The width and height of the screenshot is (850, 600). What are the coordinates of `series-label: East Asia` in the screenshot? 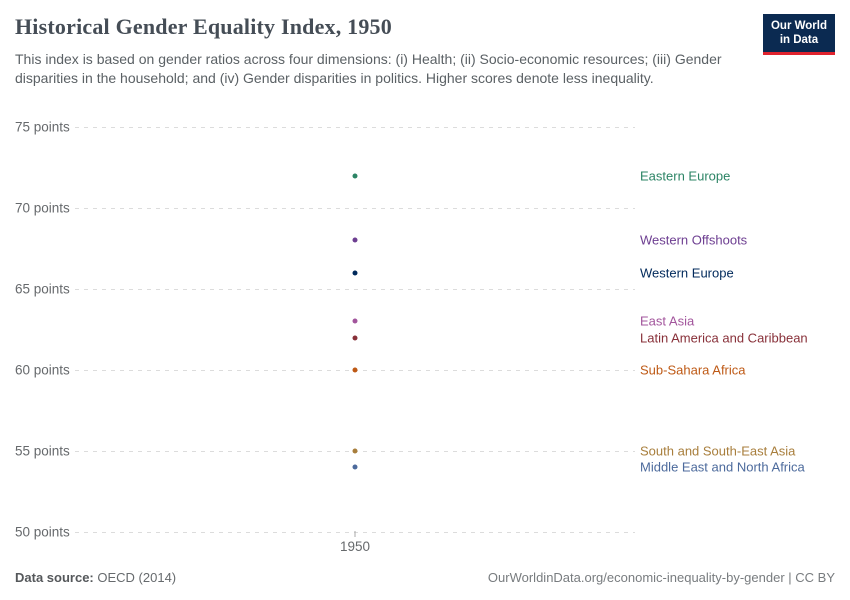 It's located at (667, 321).